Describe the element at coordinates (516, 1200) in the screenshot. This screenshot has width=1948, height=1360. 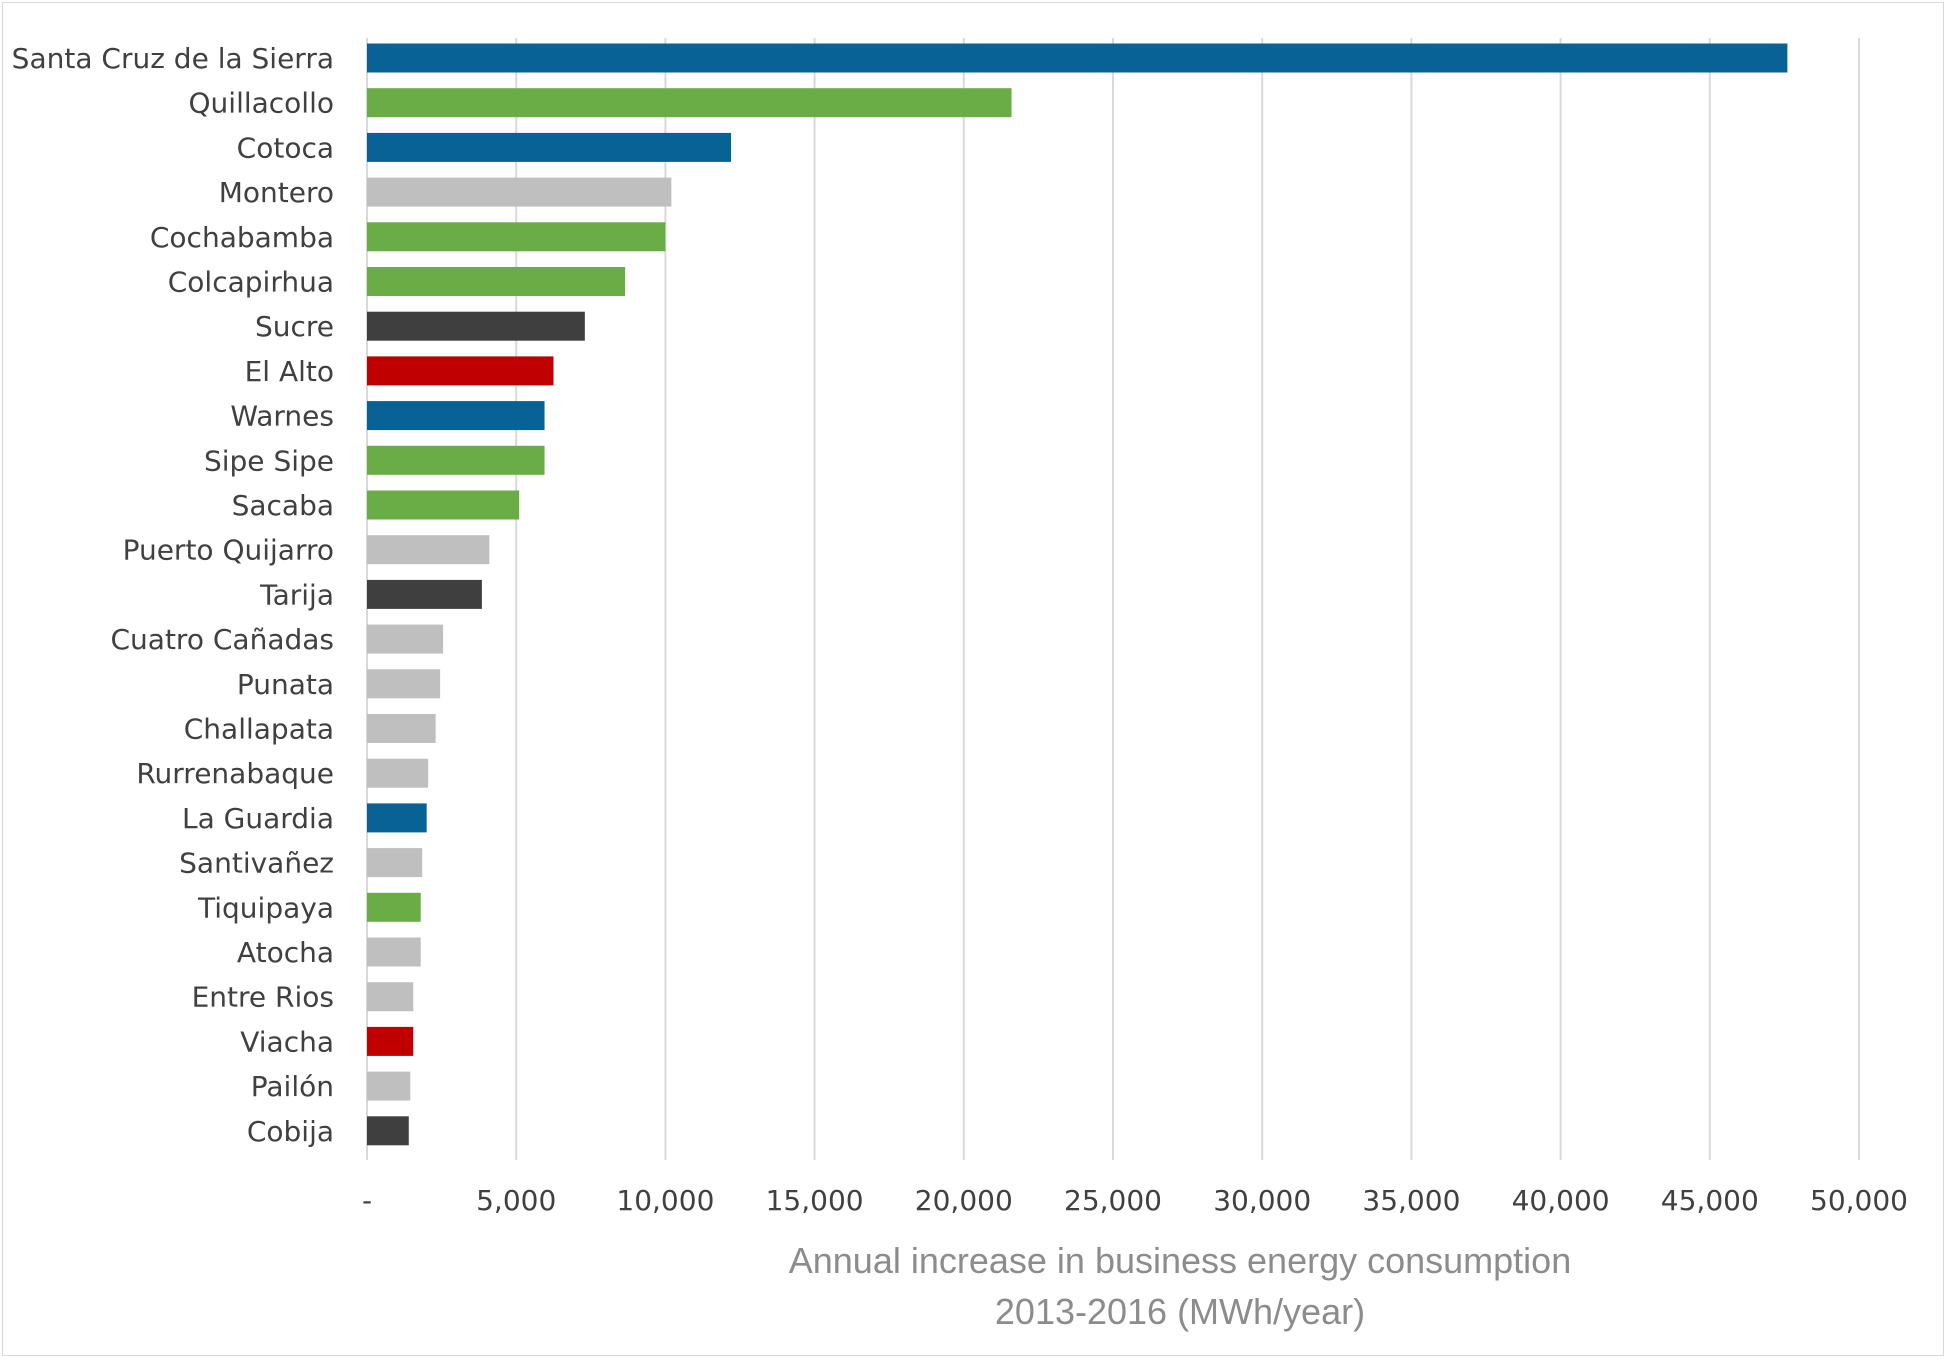
I see `x-tick-label: 5,000` at that location.